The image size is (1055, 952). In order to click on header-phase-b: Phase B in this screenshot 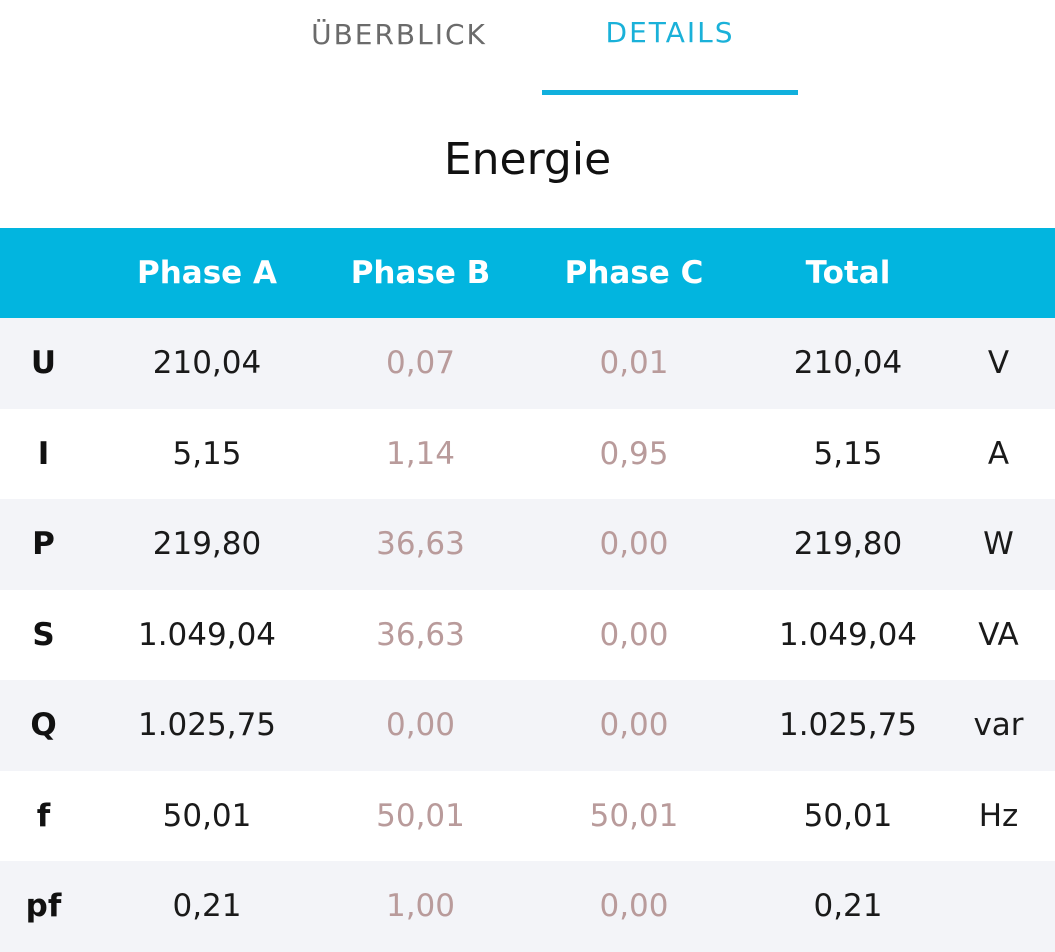, I will do `click(420, 273)`.